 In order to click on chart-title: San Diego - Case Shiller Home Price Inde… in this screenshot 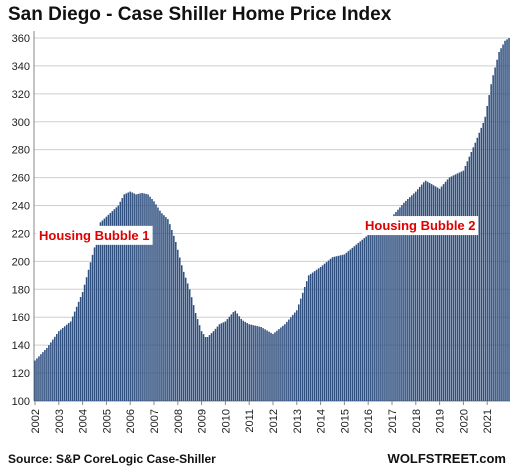, I will do `click(200, 14)`.